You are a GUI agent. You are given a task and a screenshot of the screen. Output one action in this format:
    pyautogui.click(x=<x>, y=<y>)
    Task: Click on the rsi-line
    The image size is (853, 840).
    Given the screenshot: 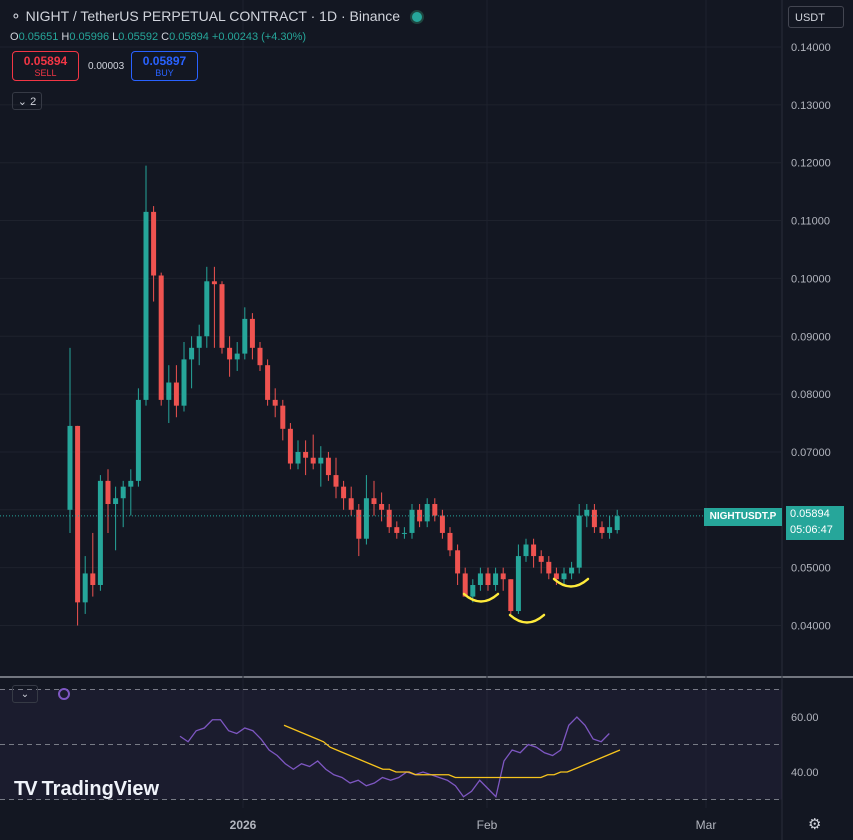 What is the action you would take?
    pyautogui.click(x=394, y=757)
    